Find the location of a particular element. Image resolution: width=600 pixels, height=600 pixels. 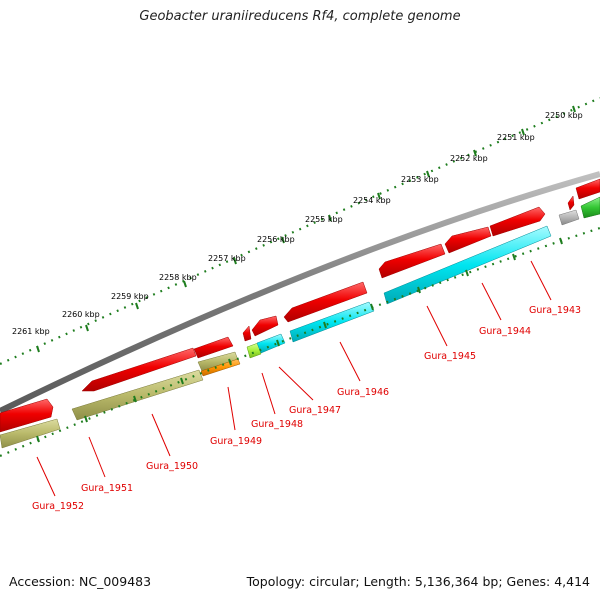

cds-gray is located at coordinates (569, 217).